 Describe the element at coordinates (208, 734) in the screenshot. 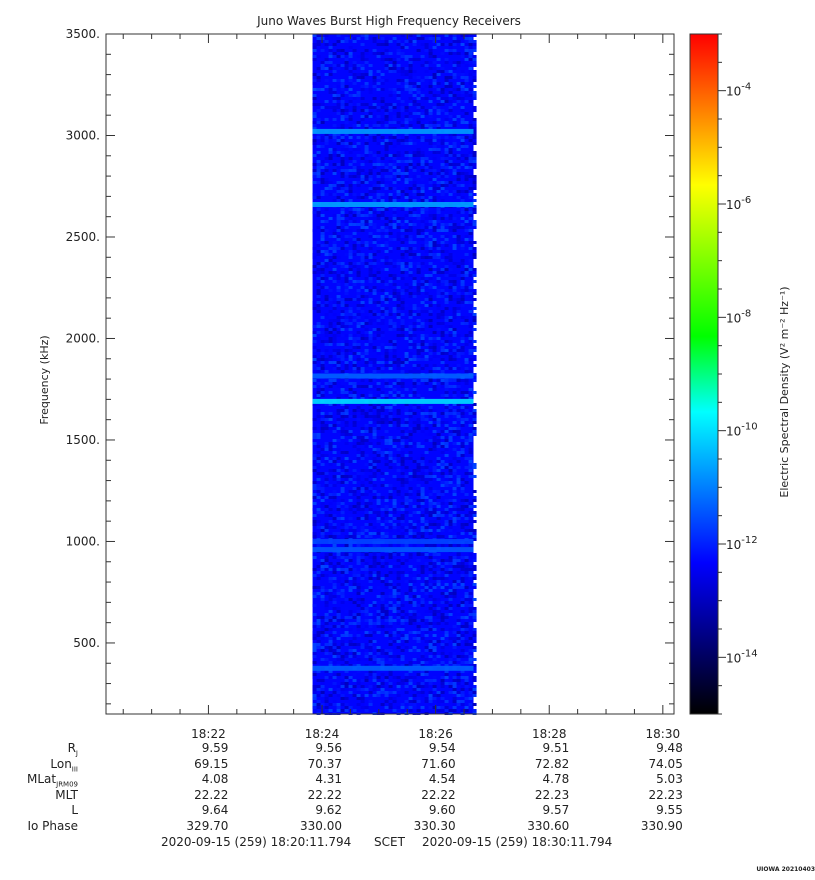

I see `x-tick-label: 18:22` at that location.